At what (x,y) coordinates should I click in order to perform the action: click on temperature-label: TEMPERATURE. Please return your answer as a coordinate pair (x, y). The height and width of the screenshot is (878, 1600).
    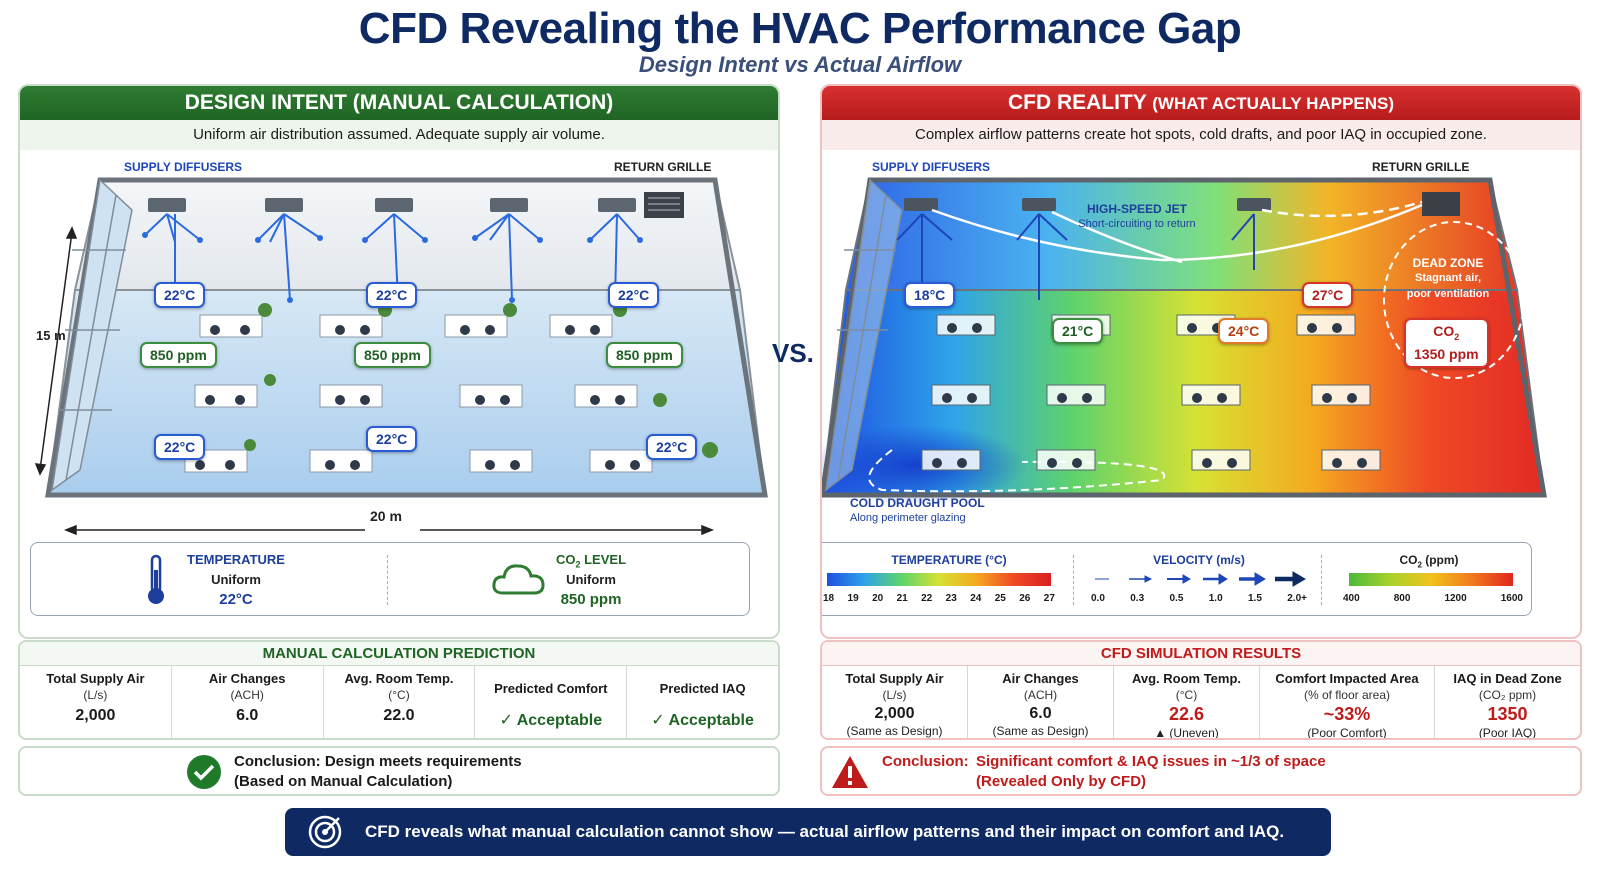
    Looking at the image, I should click on (236, 559).